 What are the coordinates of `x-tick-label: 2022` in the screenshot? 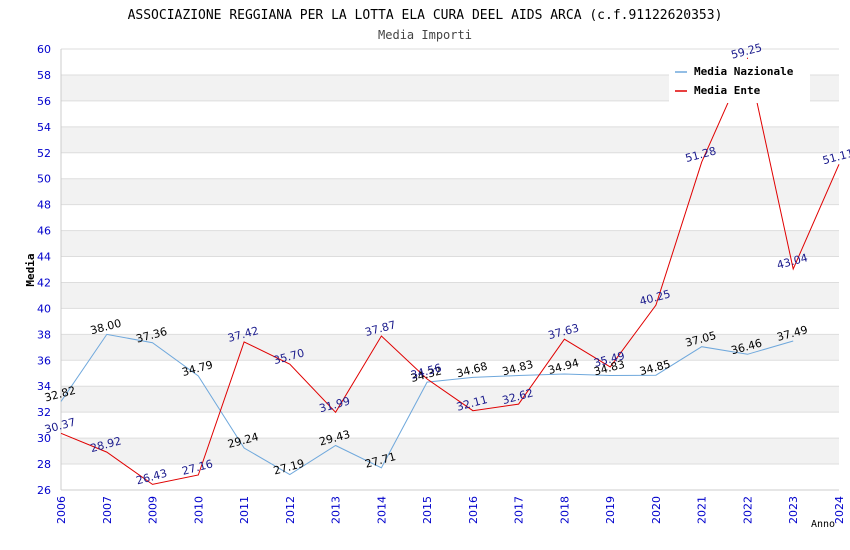 It's located at (747, 510).